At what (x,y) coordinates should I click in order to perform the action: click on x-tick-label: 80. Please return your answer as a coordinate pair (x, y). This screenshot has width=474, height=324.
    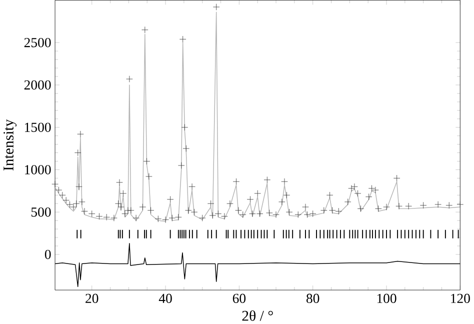
    Looking at the image, I should click on (313, 298).